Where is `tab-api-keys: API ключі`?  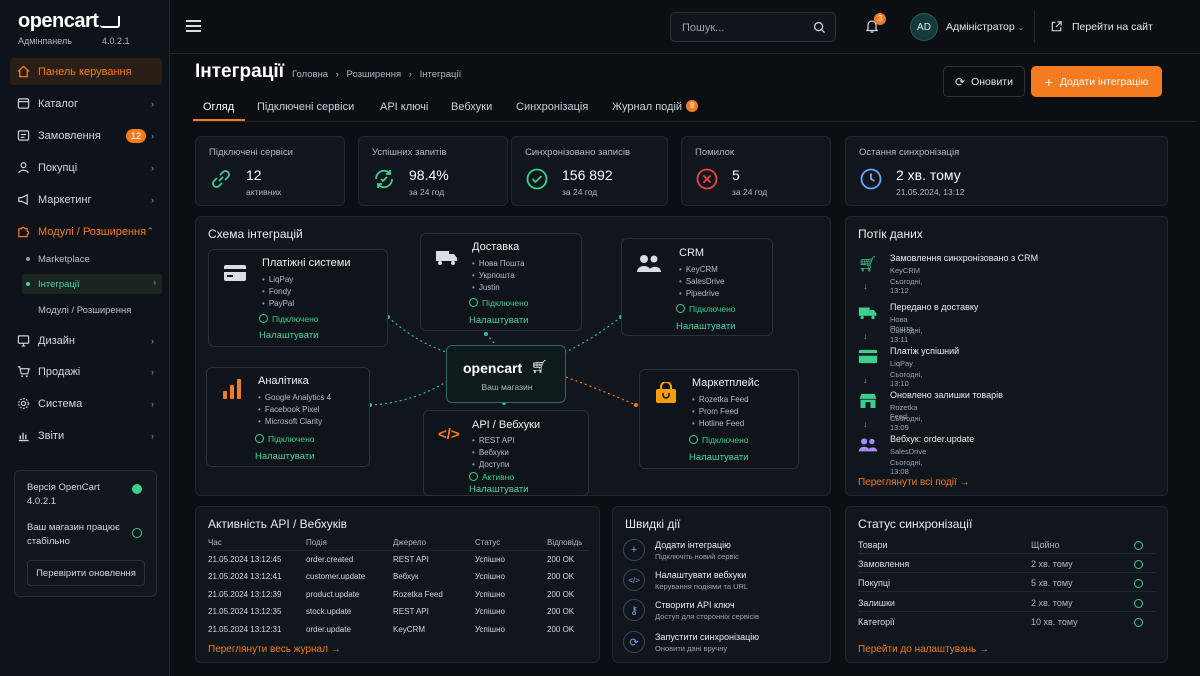
tab-api-keys: API ключі is located at coordinates (404, 107).